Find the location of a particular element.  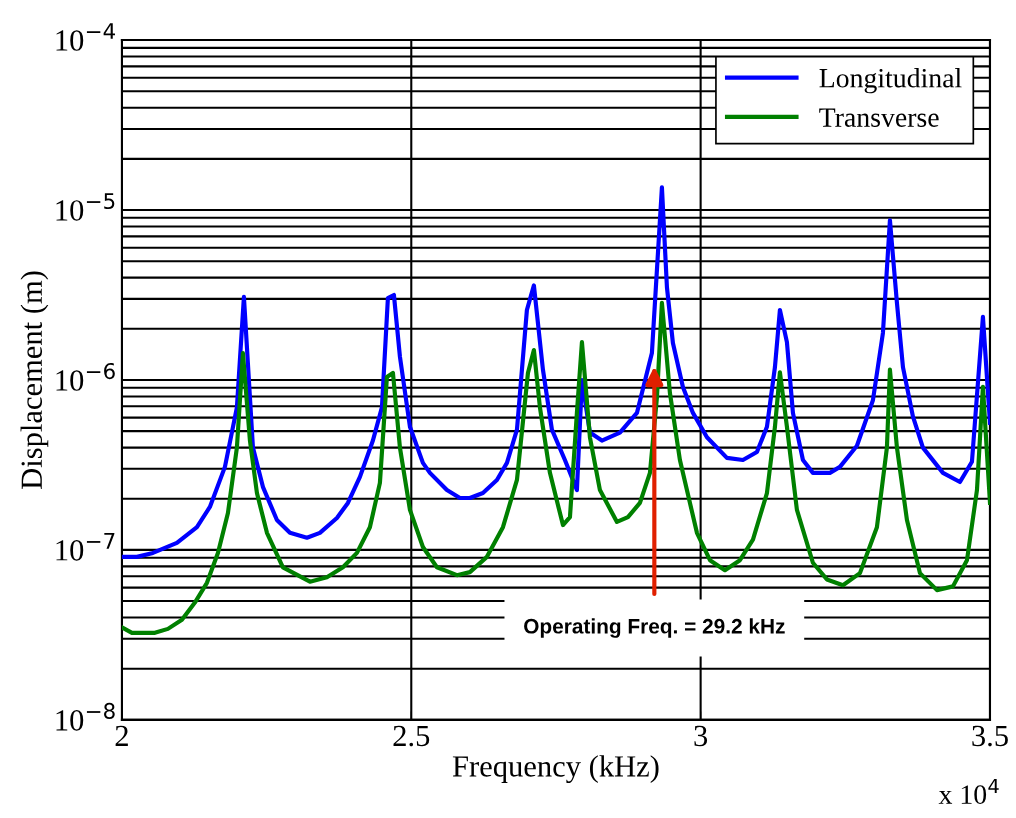

x-tick-label: 3 is located at coordinates (701, 736).